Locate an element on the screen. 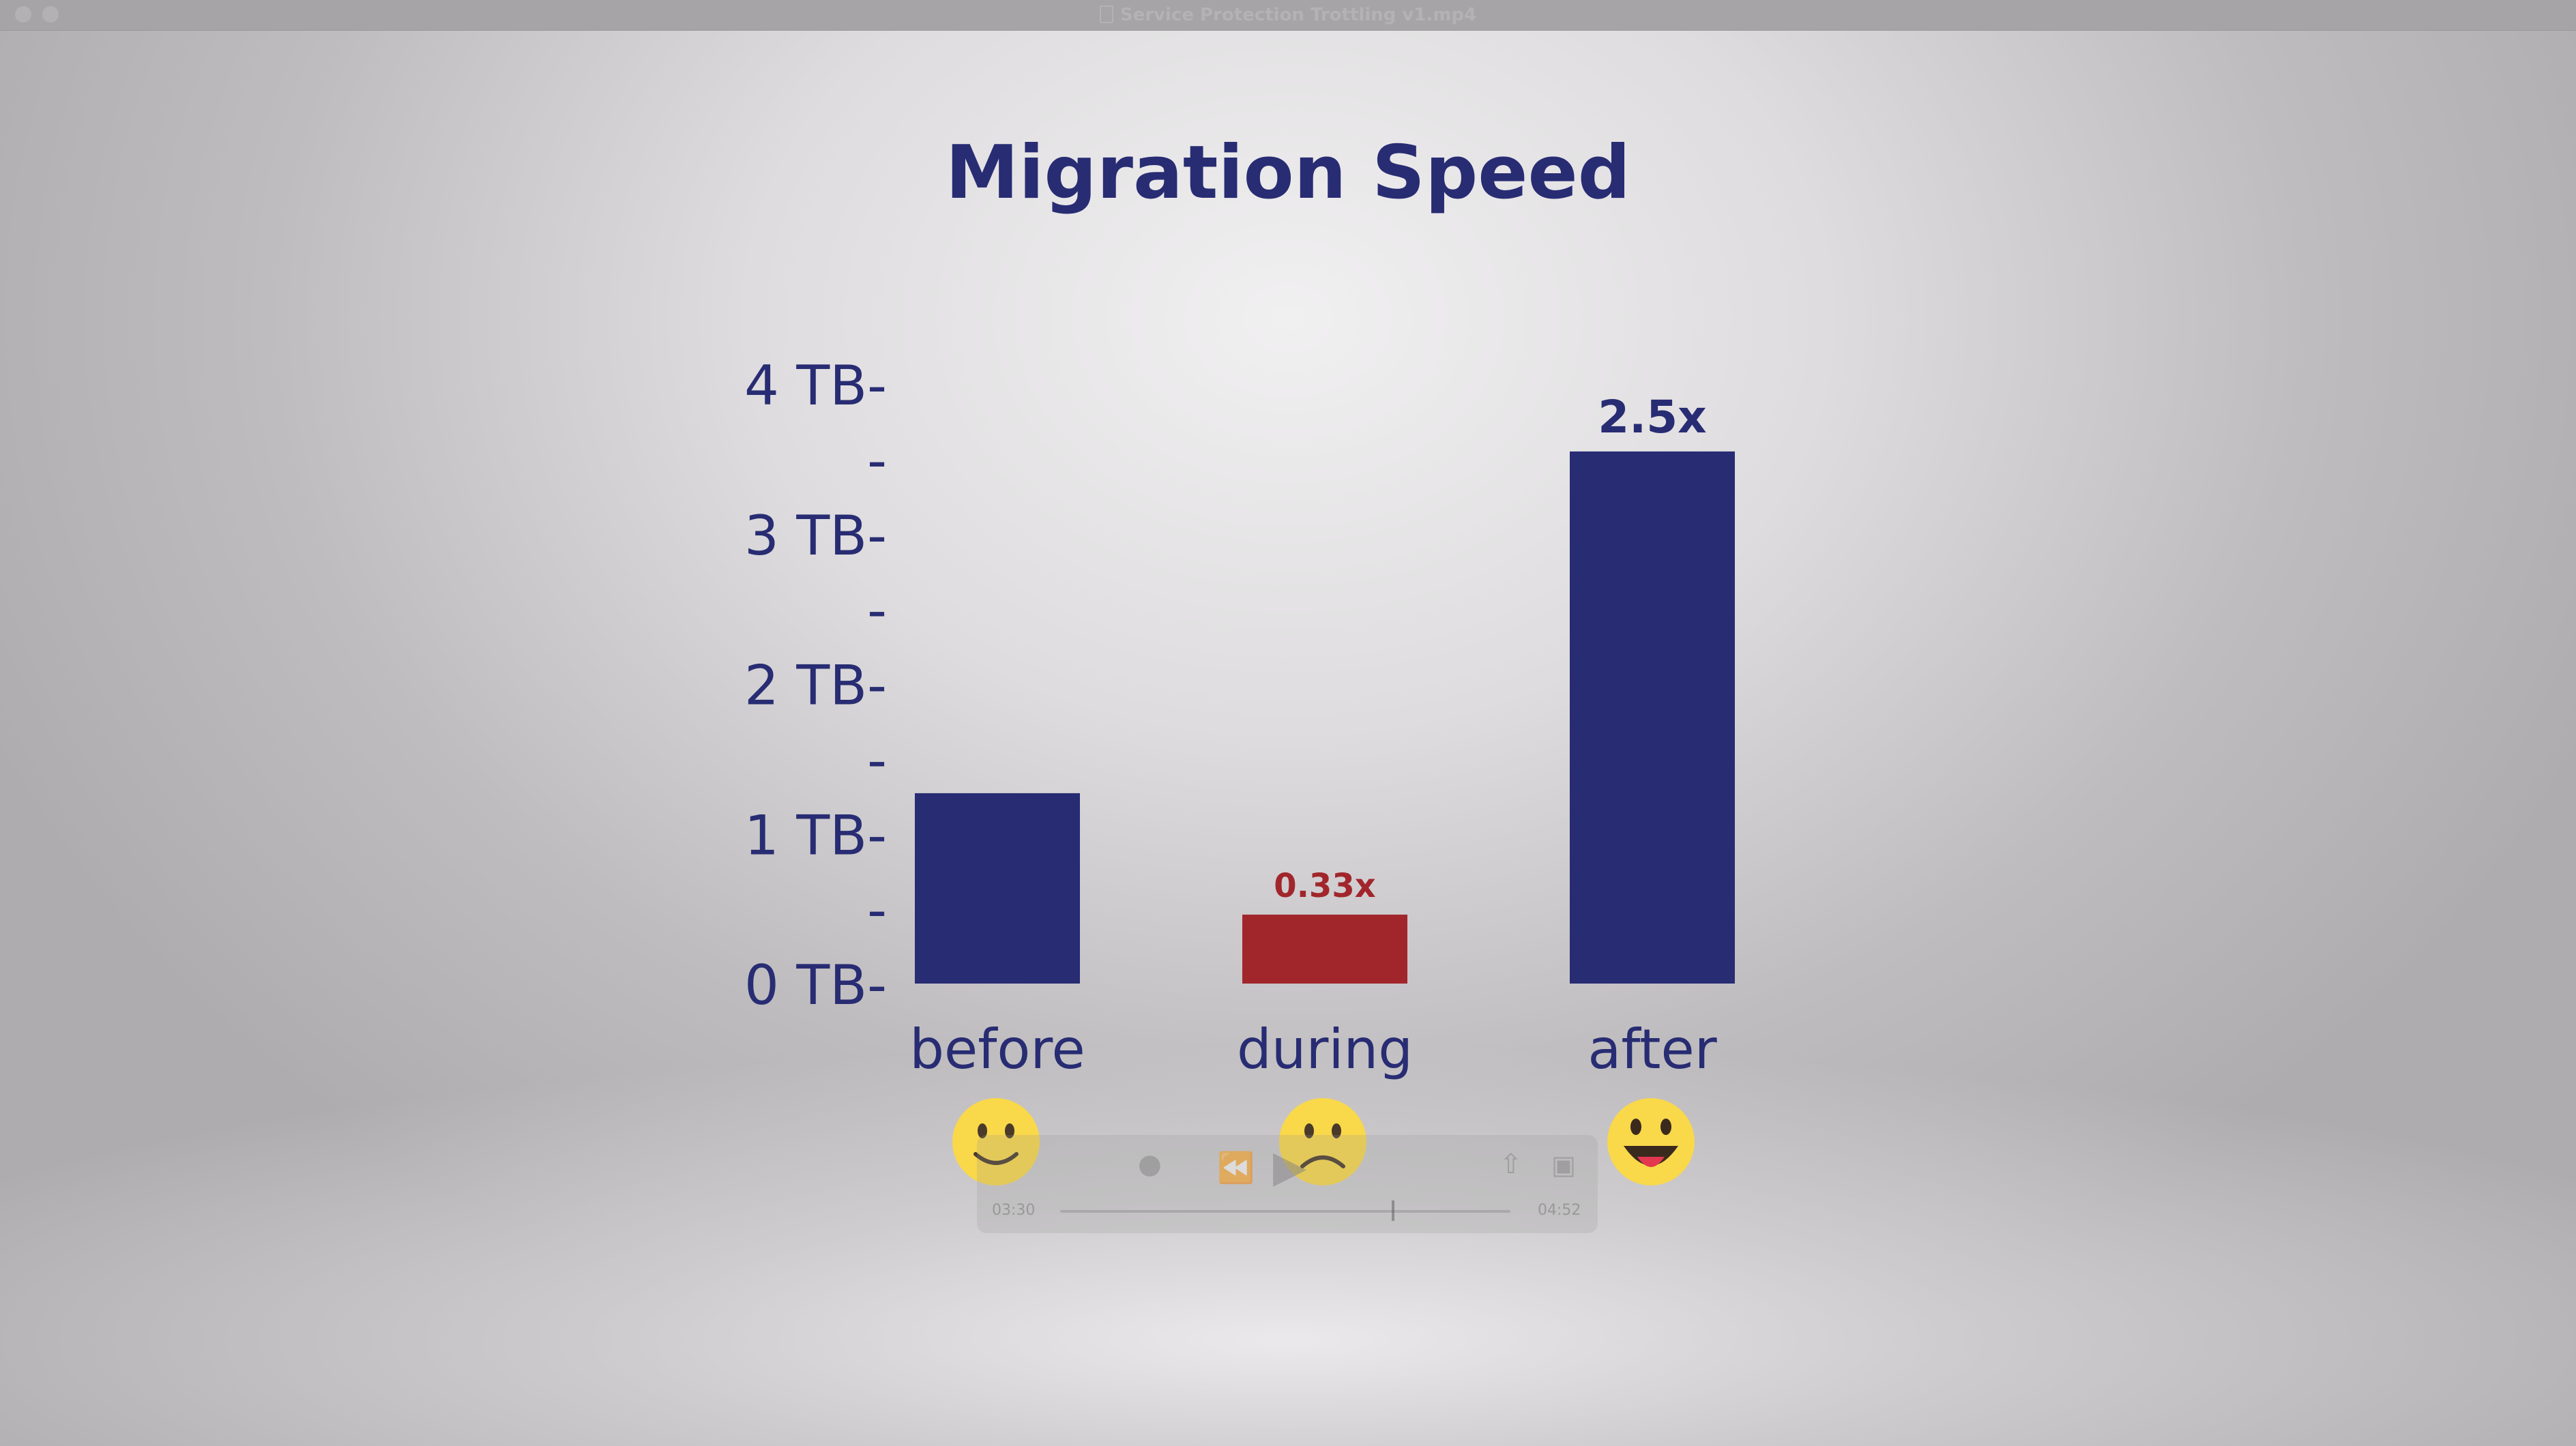 This screenshot has height=1446, width=2576. remaining-time: 04:52 is located at coordinates (1559, 1210).